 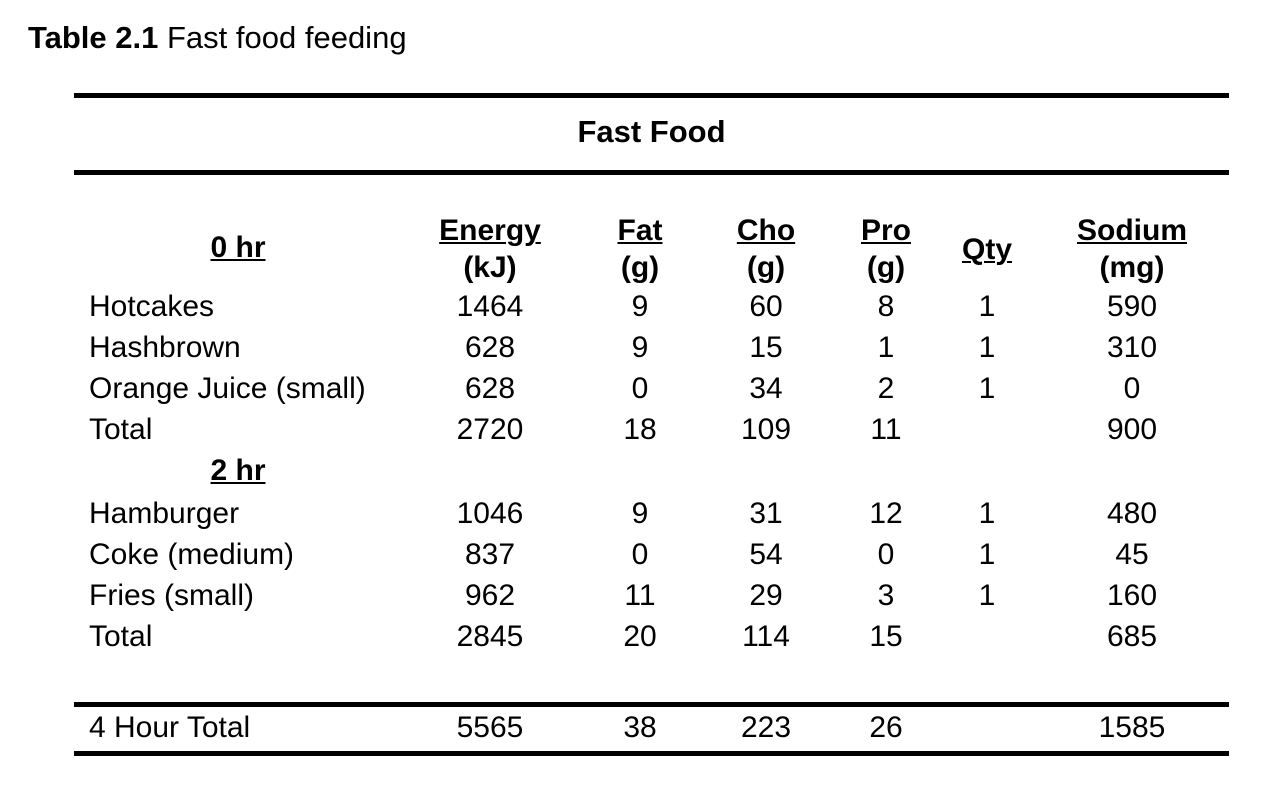 I want to click on cell-pro: 11, so click(x=886, y=429).